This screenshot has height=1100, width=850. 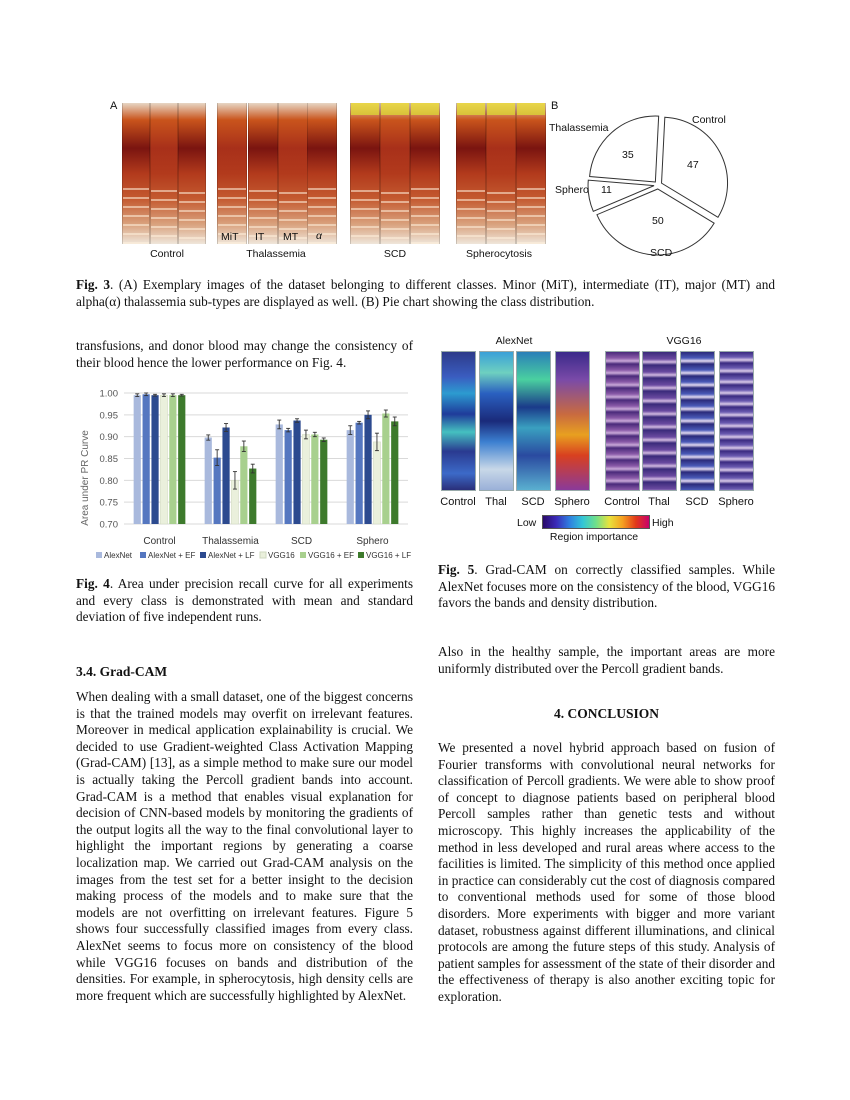 What do you see at coordinates (109, 394) in the screenshot?
I see `y-tick-label: 1.00` at bounding box center [109, 394].